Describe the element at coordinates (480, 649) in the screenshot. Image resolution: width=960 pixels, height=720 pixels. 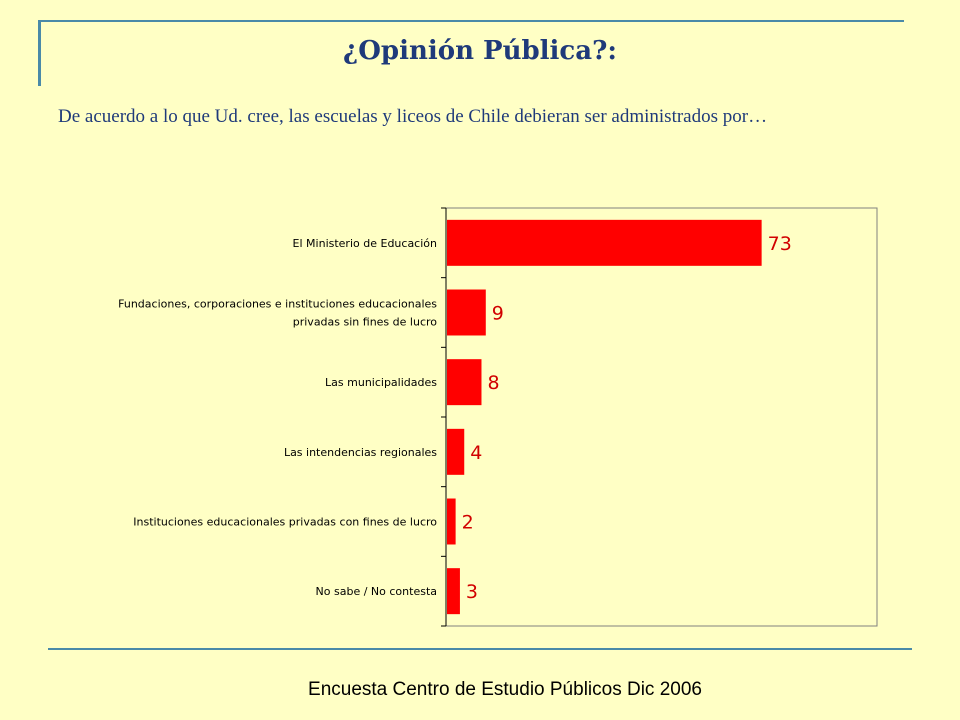
I see `bottom-rule` at that location.